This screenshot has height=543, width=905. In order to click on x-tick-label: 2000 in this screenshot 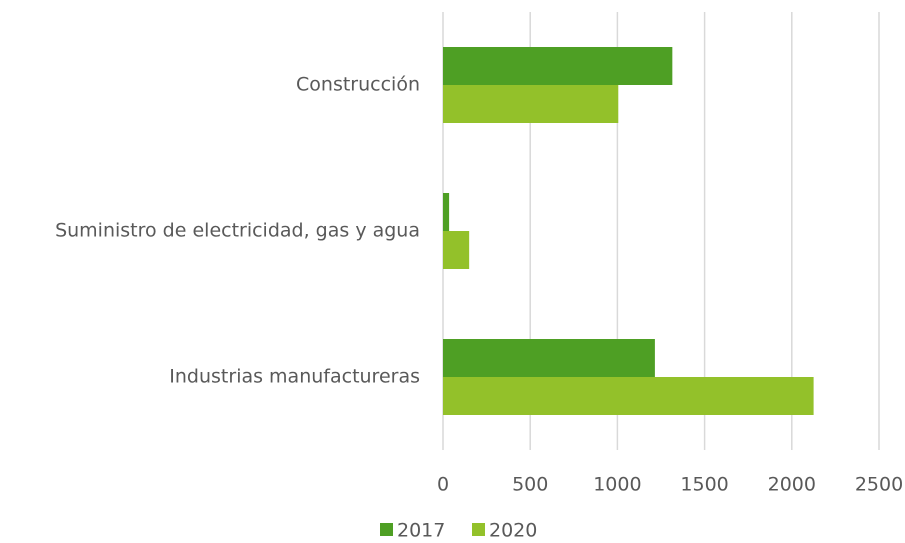, I will do `click(792, 485)`.